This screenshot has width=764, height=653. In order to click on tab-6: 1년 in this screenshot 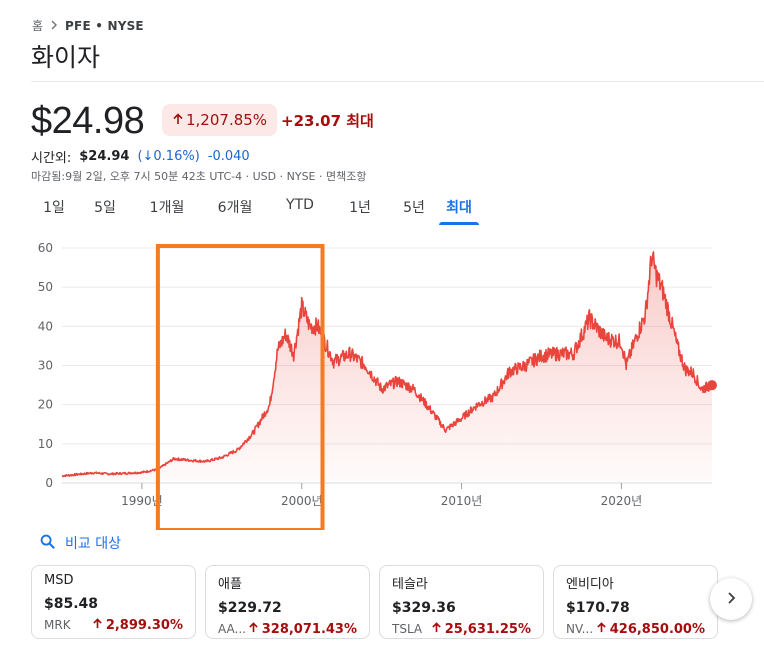, I will do `click(360, 208)`.